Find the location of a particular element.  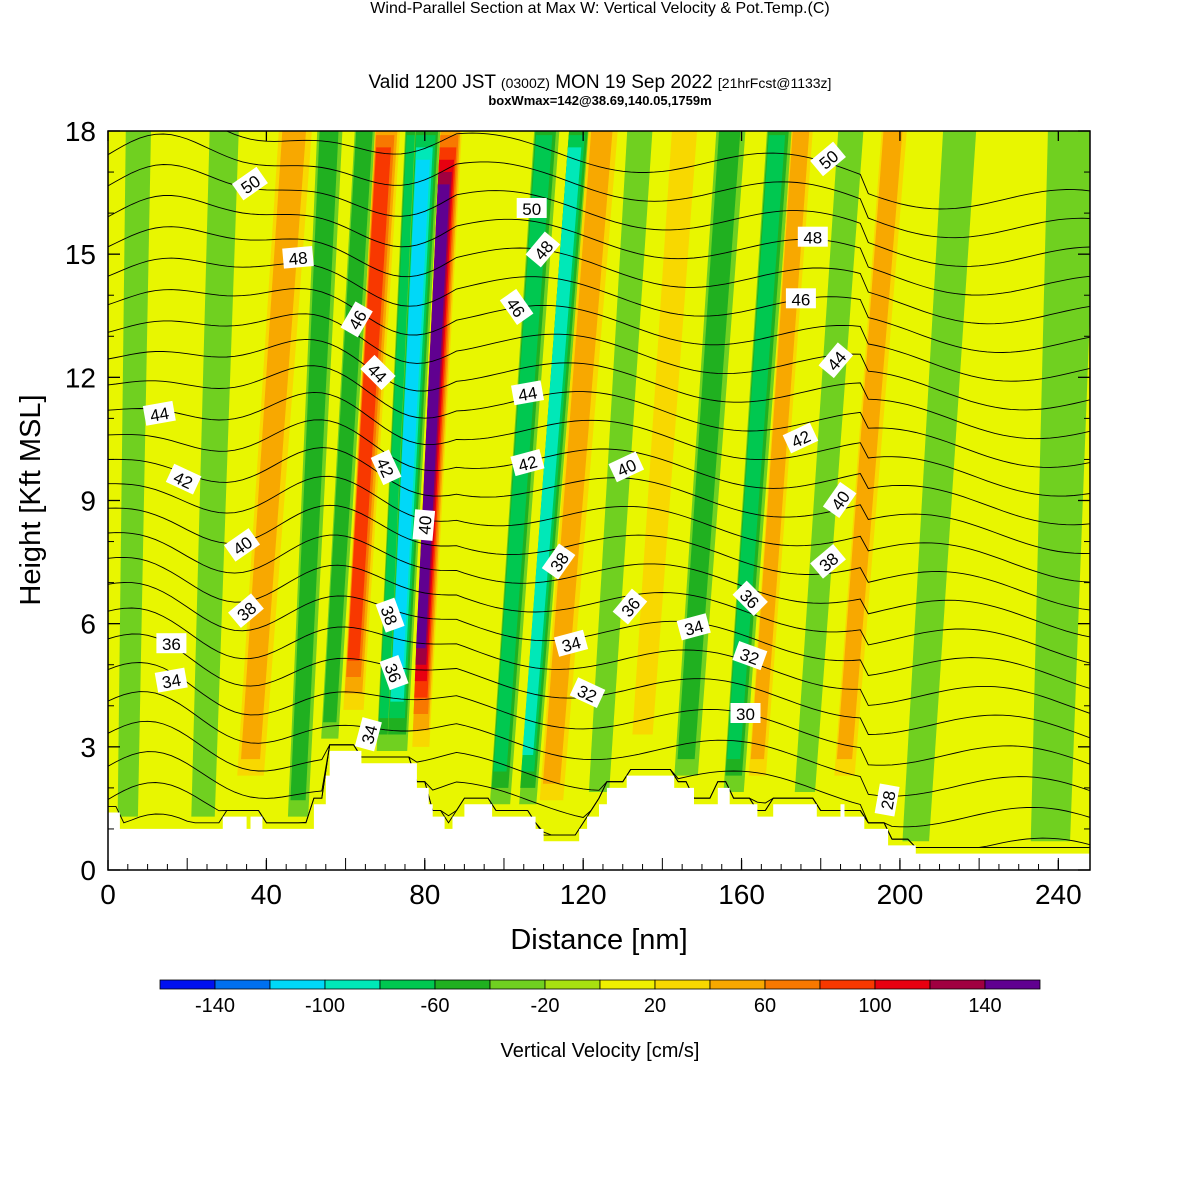

y-tick-label: 15 is located at coordinates (80, 254).